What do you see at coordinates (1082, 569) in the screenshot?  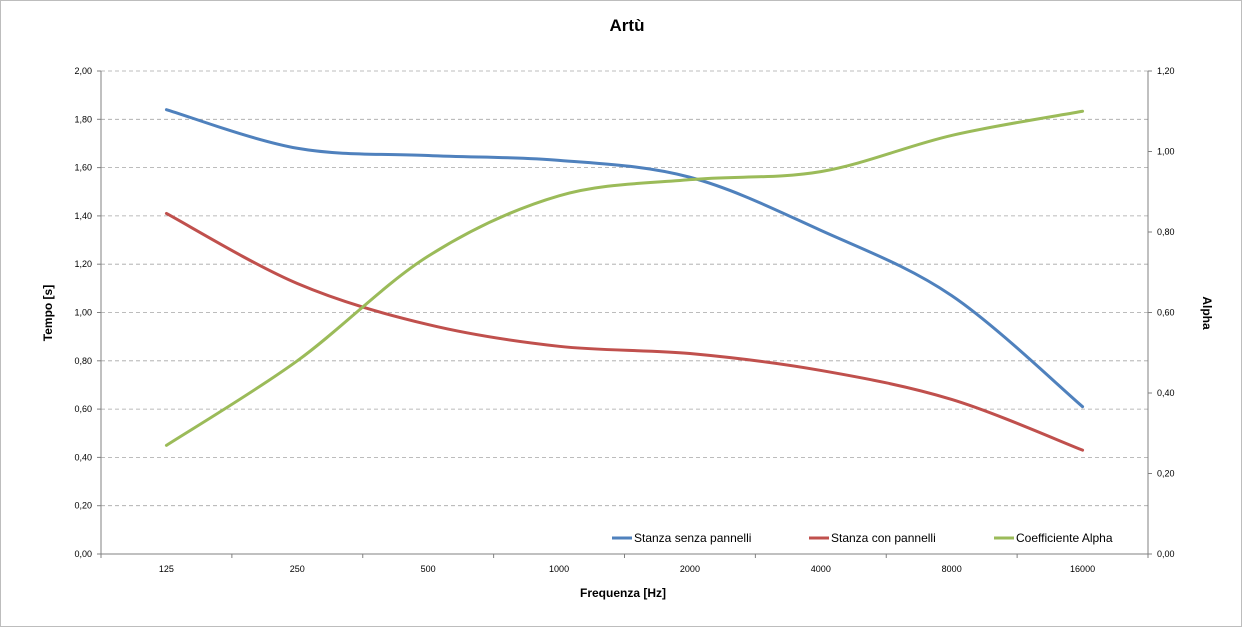 I see `x-tick-label: 16000` at bounding box center [1082, 569].